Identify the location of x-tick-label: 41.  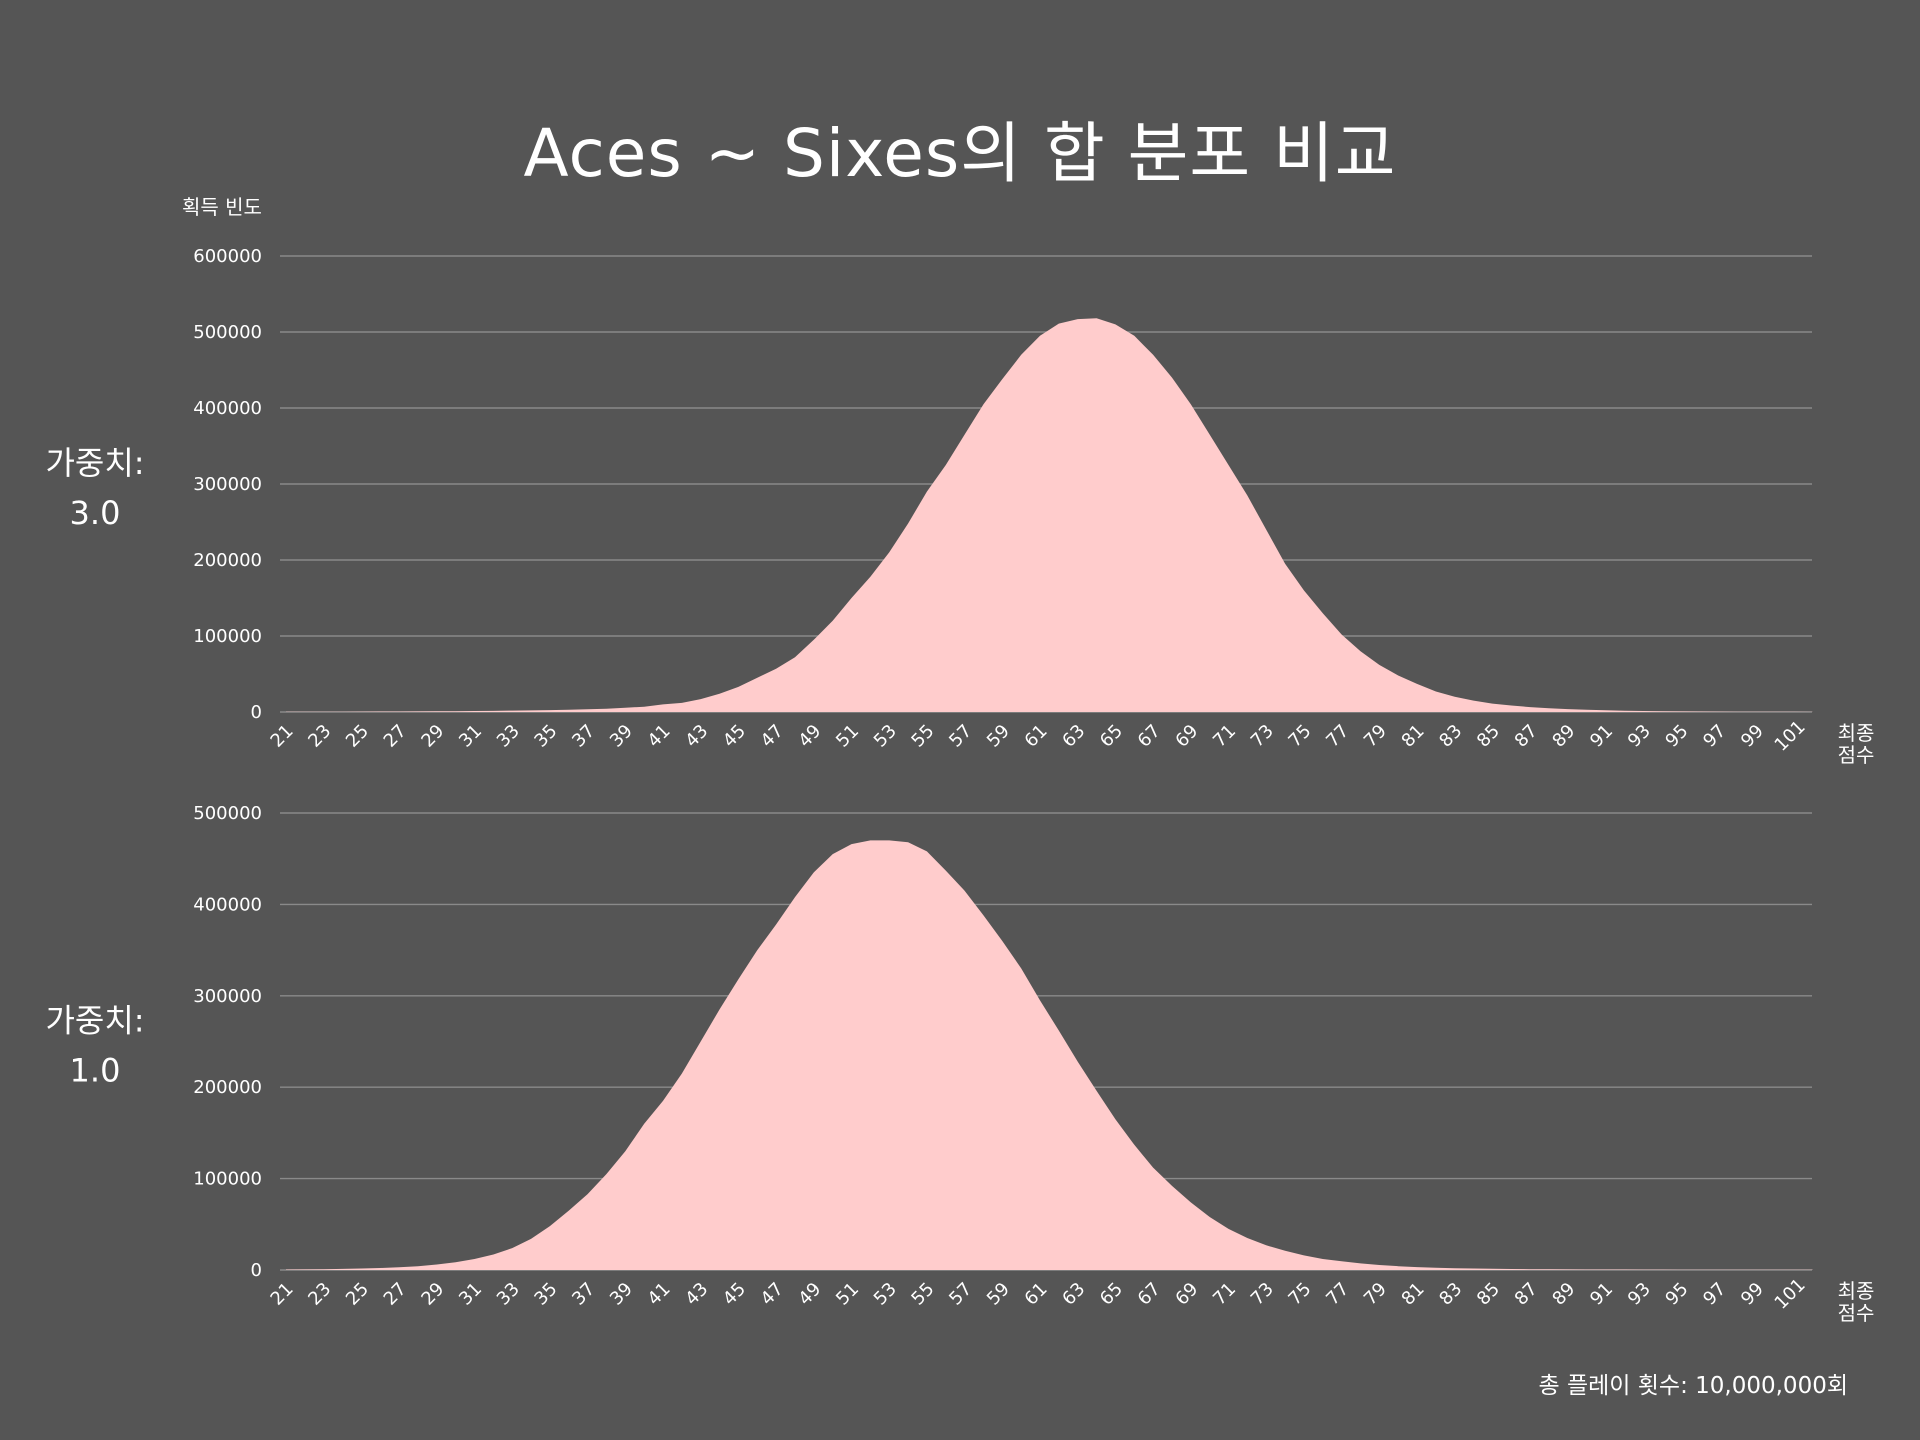
(659, 1294).